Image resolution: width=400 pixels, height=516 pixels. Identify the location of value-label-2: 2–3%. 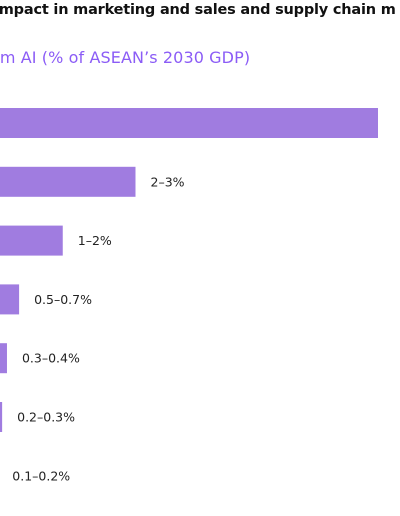
(168, 181).